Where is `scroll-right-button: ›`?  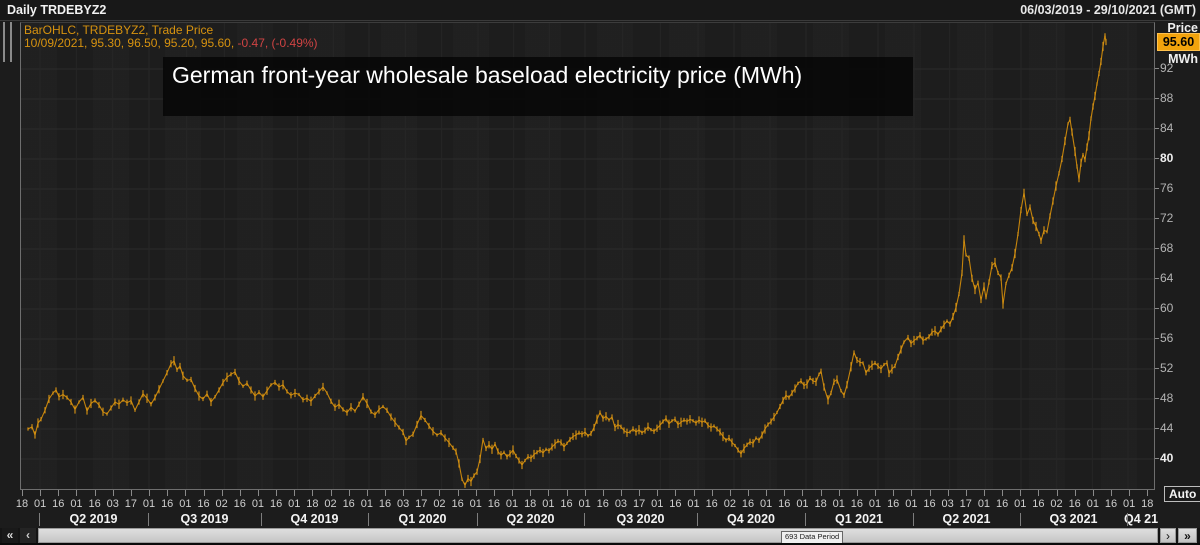
scroll-right-button: › is located at coordinates (1168, 535).